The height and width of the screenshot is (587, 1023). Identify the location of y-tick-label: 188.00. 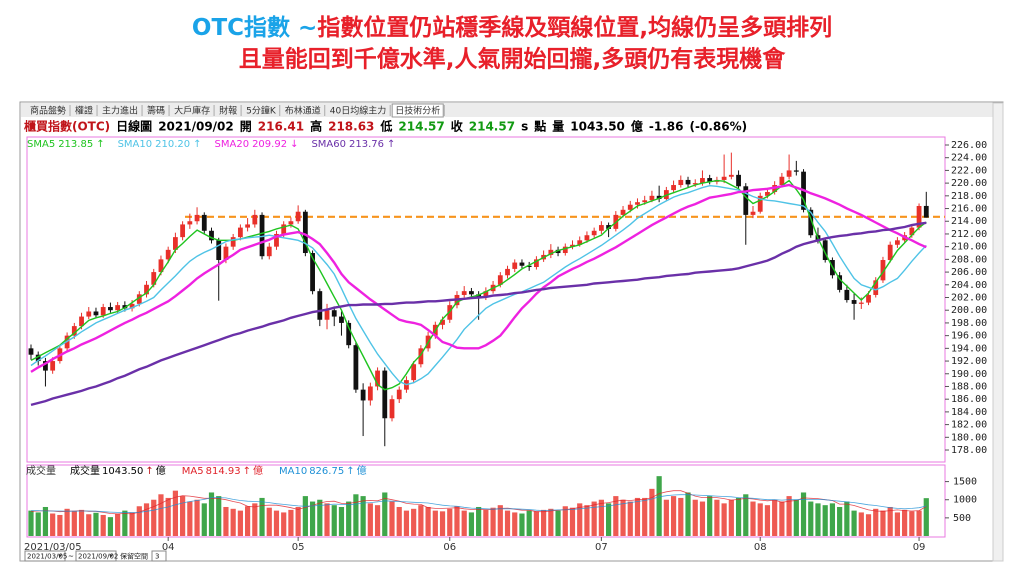
(969, 386).